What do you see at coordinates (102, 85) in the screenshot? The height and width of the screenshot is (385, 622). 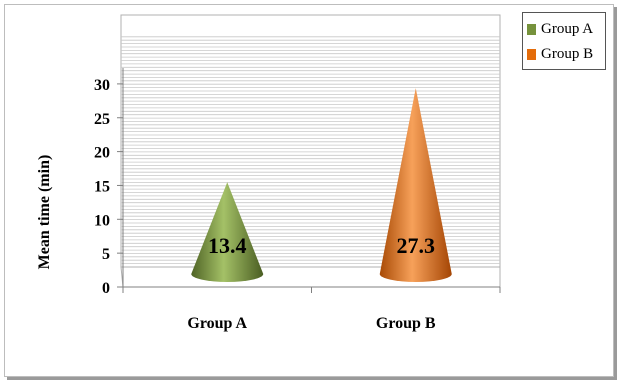 I see `y-tick-label: 30` at bounding box center [102, 85].